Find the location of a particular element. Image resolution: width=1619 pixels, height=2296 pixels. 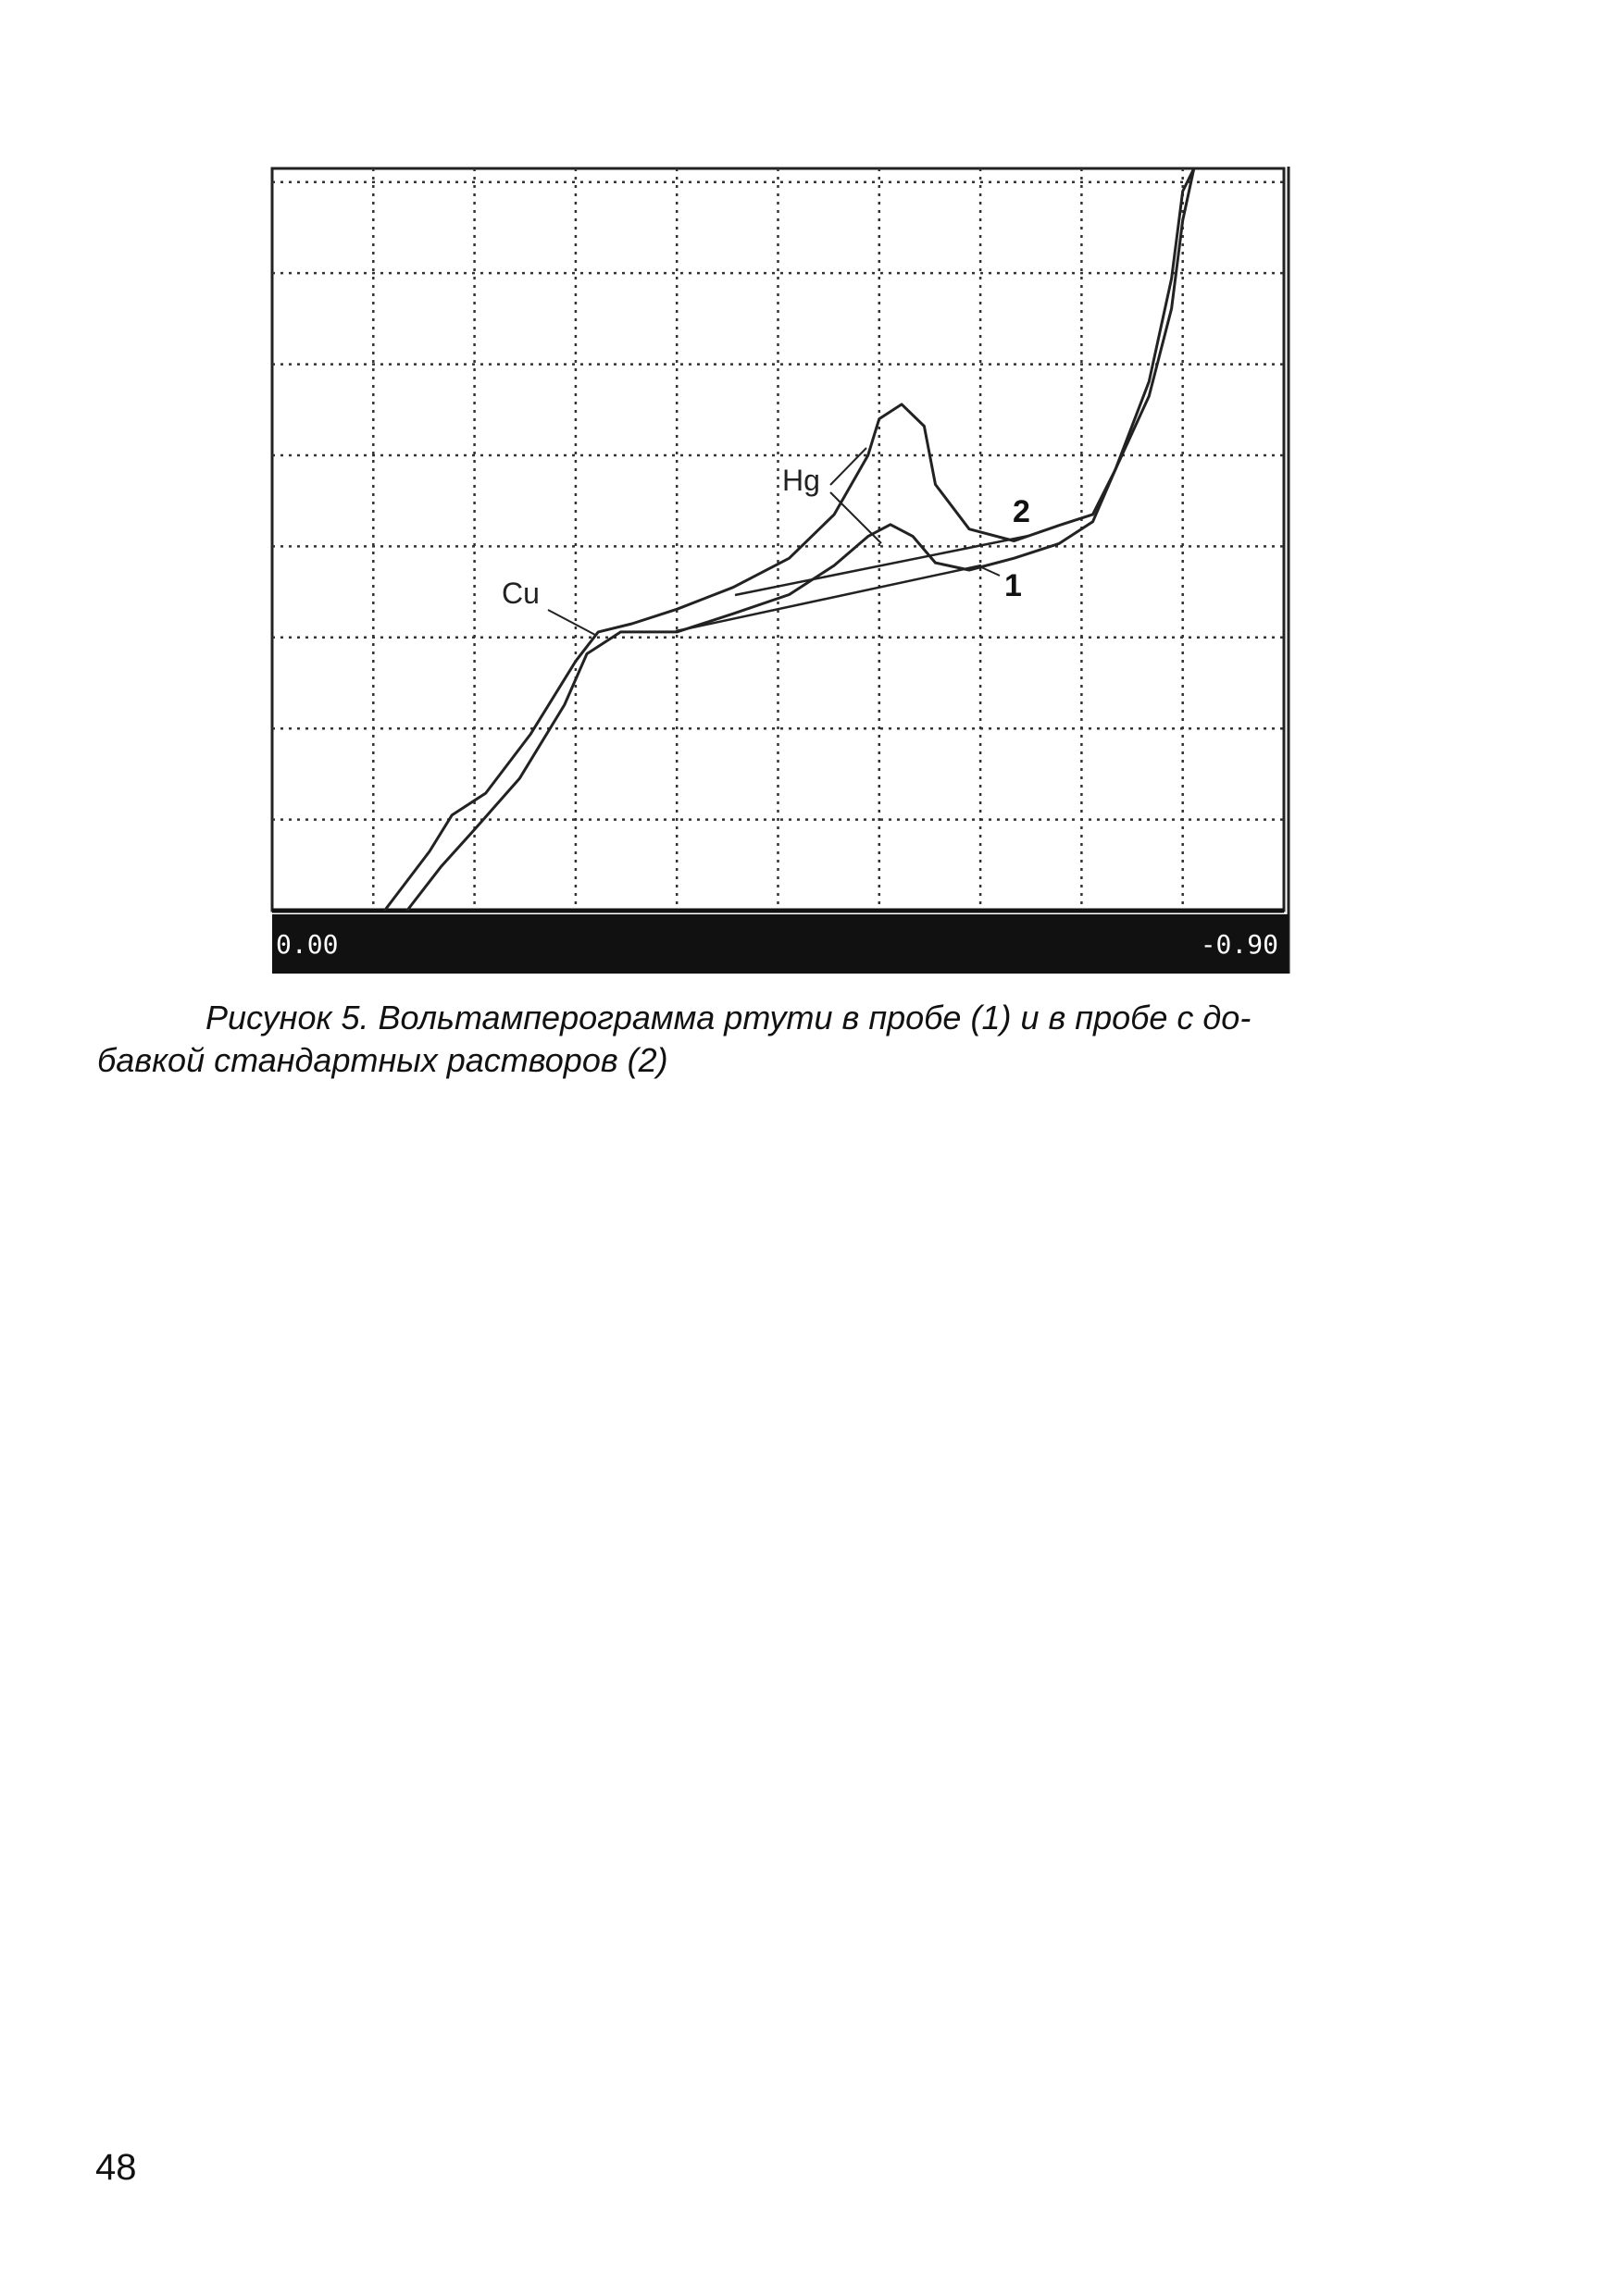

axis-bar is located at coordinates (781, 944).